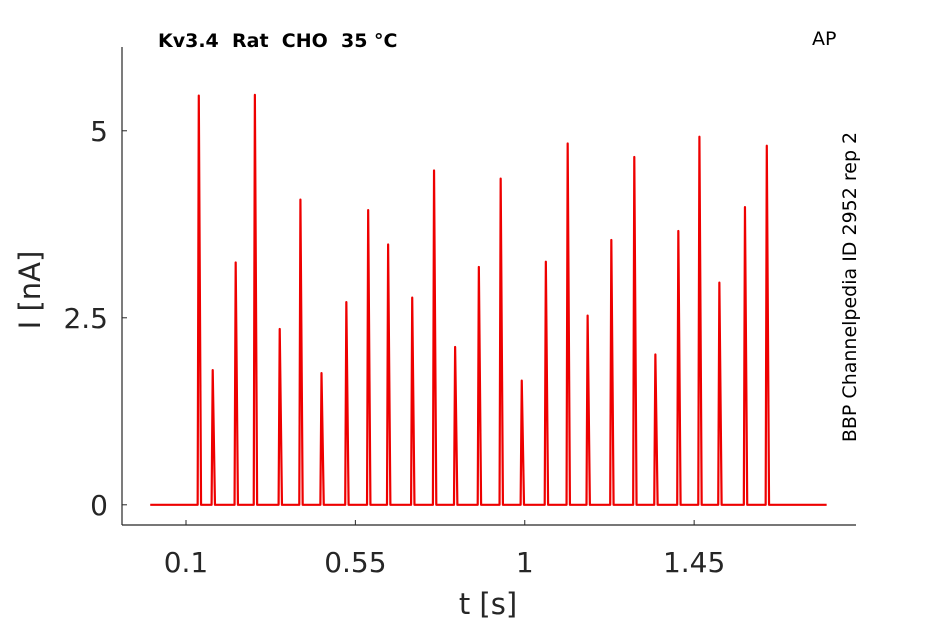 The height and width of the screenshot is (624, 945). I want to click on y-tick-label: 0, so click(99, 505).